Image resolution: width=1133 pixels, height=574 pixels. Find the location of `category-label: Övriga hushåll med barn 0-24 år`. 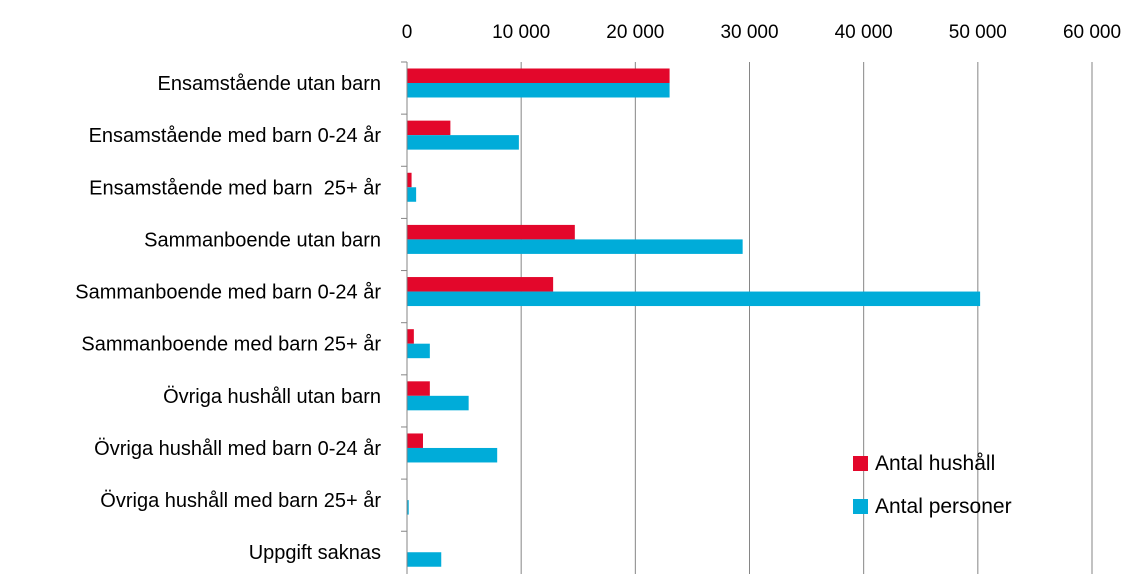

category-label: Övriga hushåll med barn 0-24 år is located at coordinates (237, 449).